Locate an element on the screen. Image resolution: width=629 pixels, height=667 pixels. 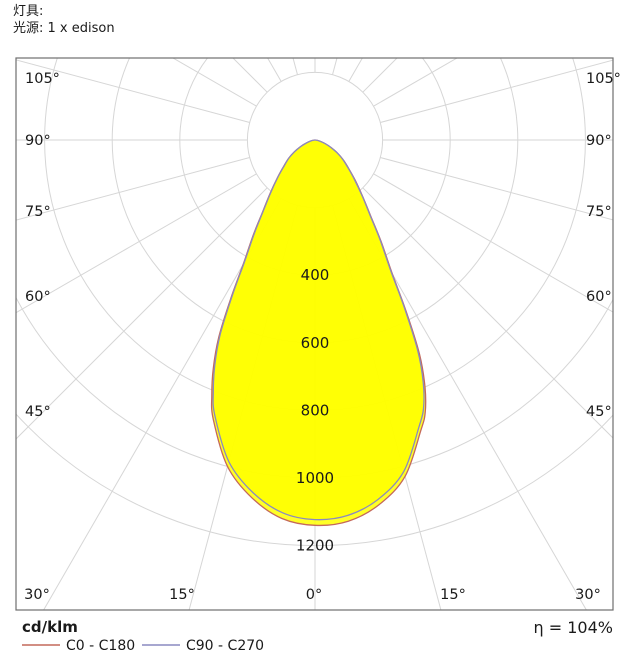
efficiency-label: η = 104% is located at coordinates (573, 627).